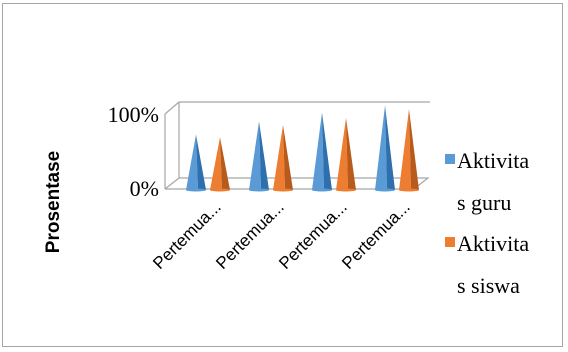  I want to click on y-tick-0: 0%, so click(144, 188).